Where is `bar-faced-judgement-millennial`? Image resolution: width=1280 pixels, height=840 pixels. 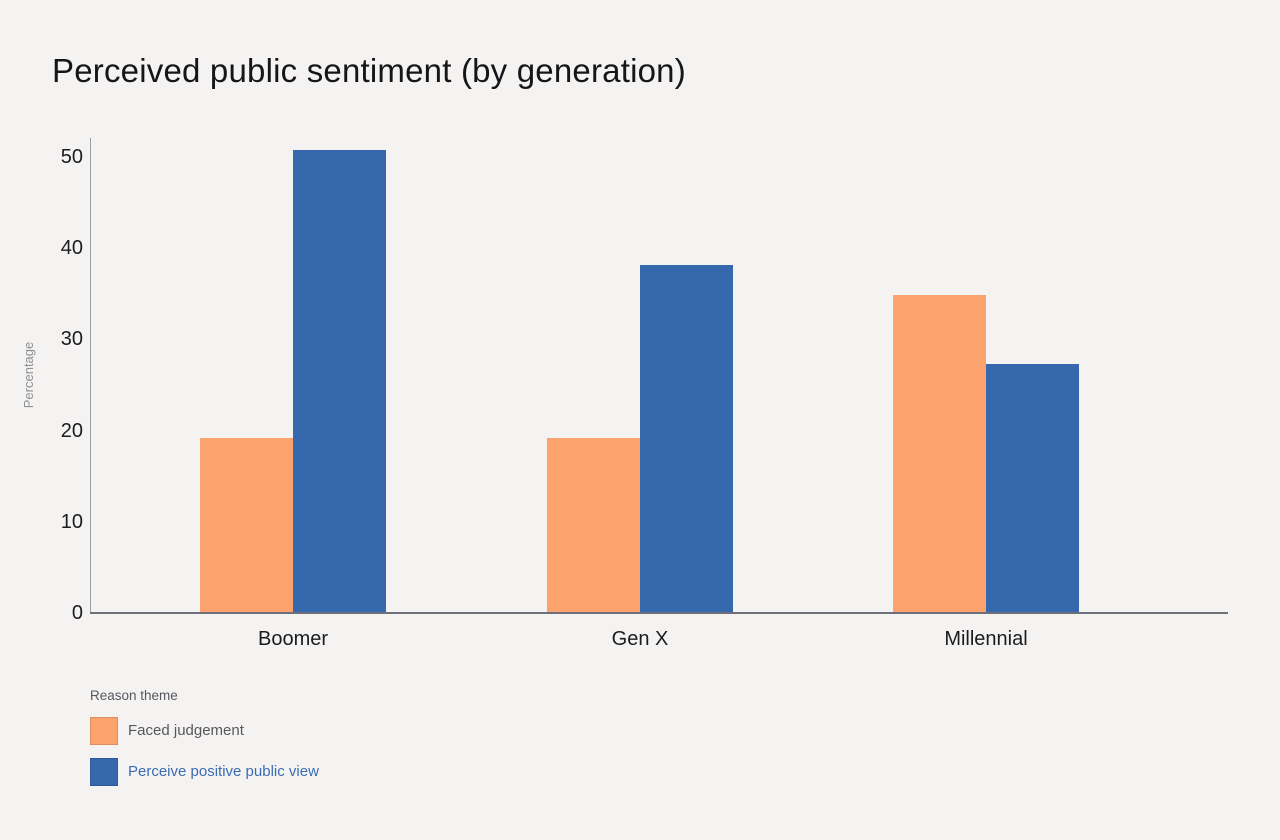 bar-faced-judgement-millennial is located at coordinates (939, 454).